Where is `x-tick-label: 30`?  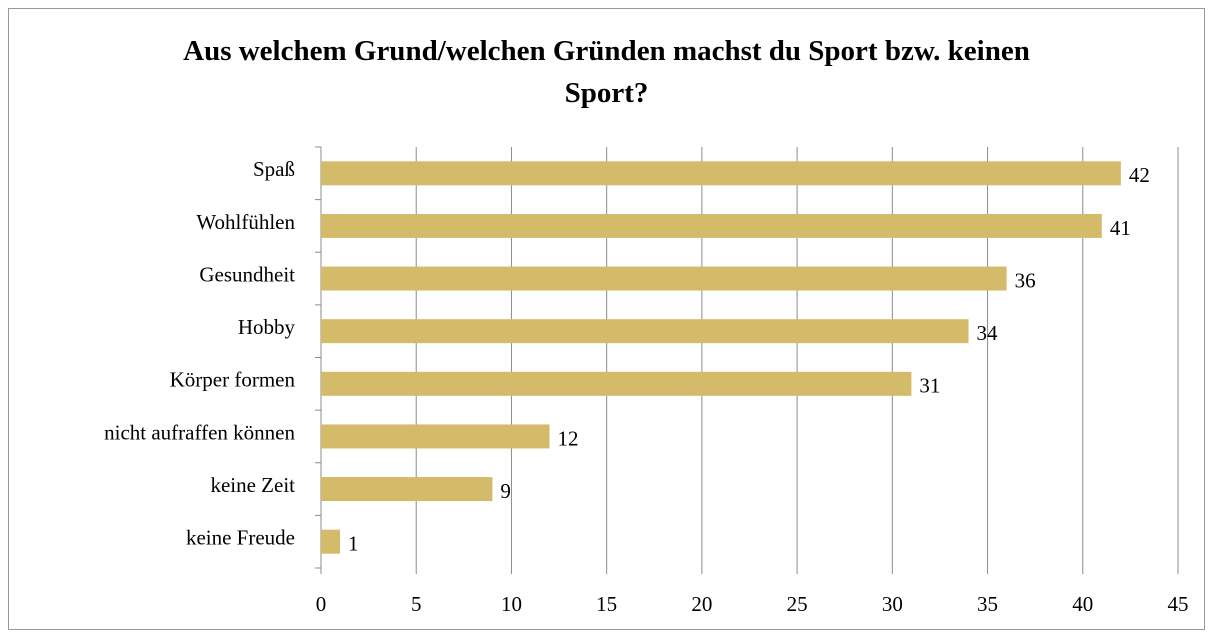 x-tick-label: 30 is located at coordinates (892, 604).